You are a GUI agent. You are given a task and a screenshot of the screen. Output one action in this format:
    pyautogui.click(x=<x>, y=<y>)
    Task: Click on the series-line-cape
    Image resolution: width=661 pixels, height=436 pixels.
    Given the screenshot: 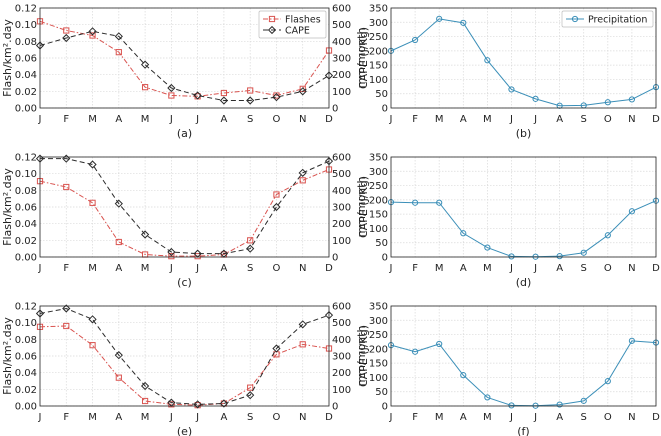 What is the action you would take?
    pyautogui.click(x=184, y=65)
    